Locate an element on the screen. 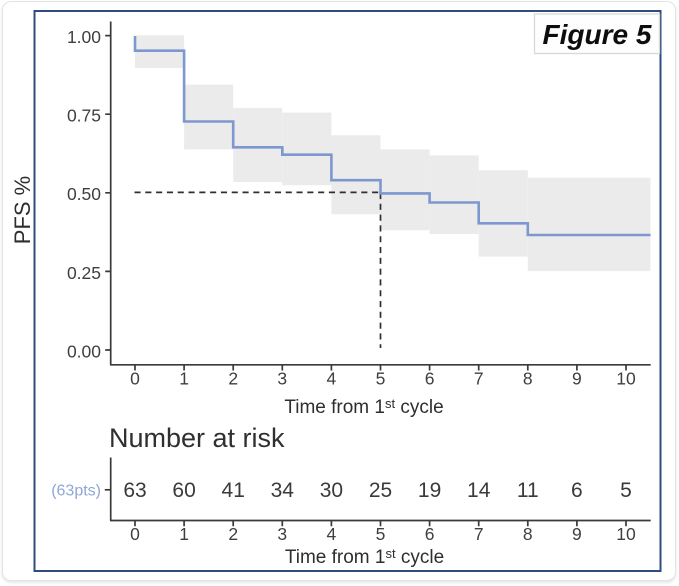 The height and width of the screenshot is (586, 679). svg-text: 60 is located at coordinates (183, 490).